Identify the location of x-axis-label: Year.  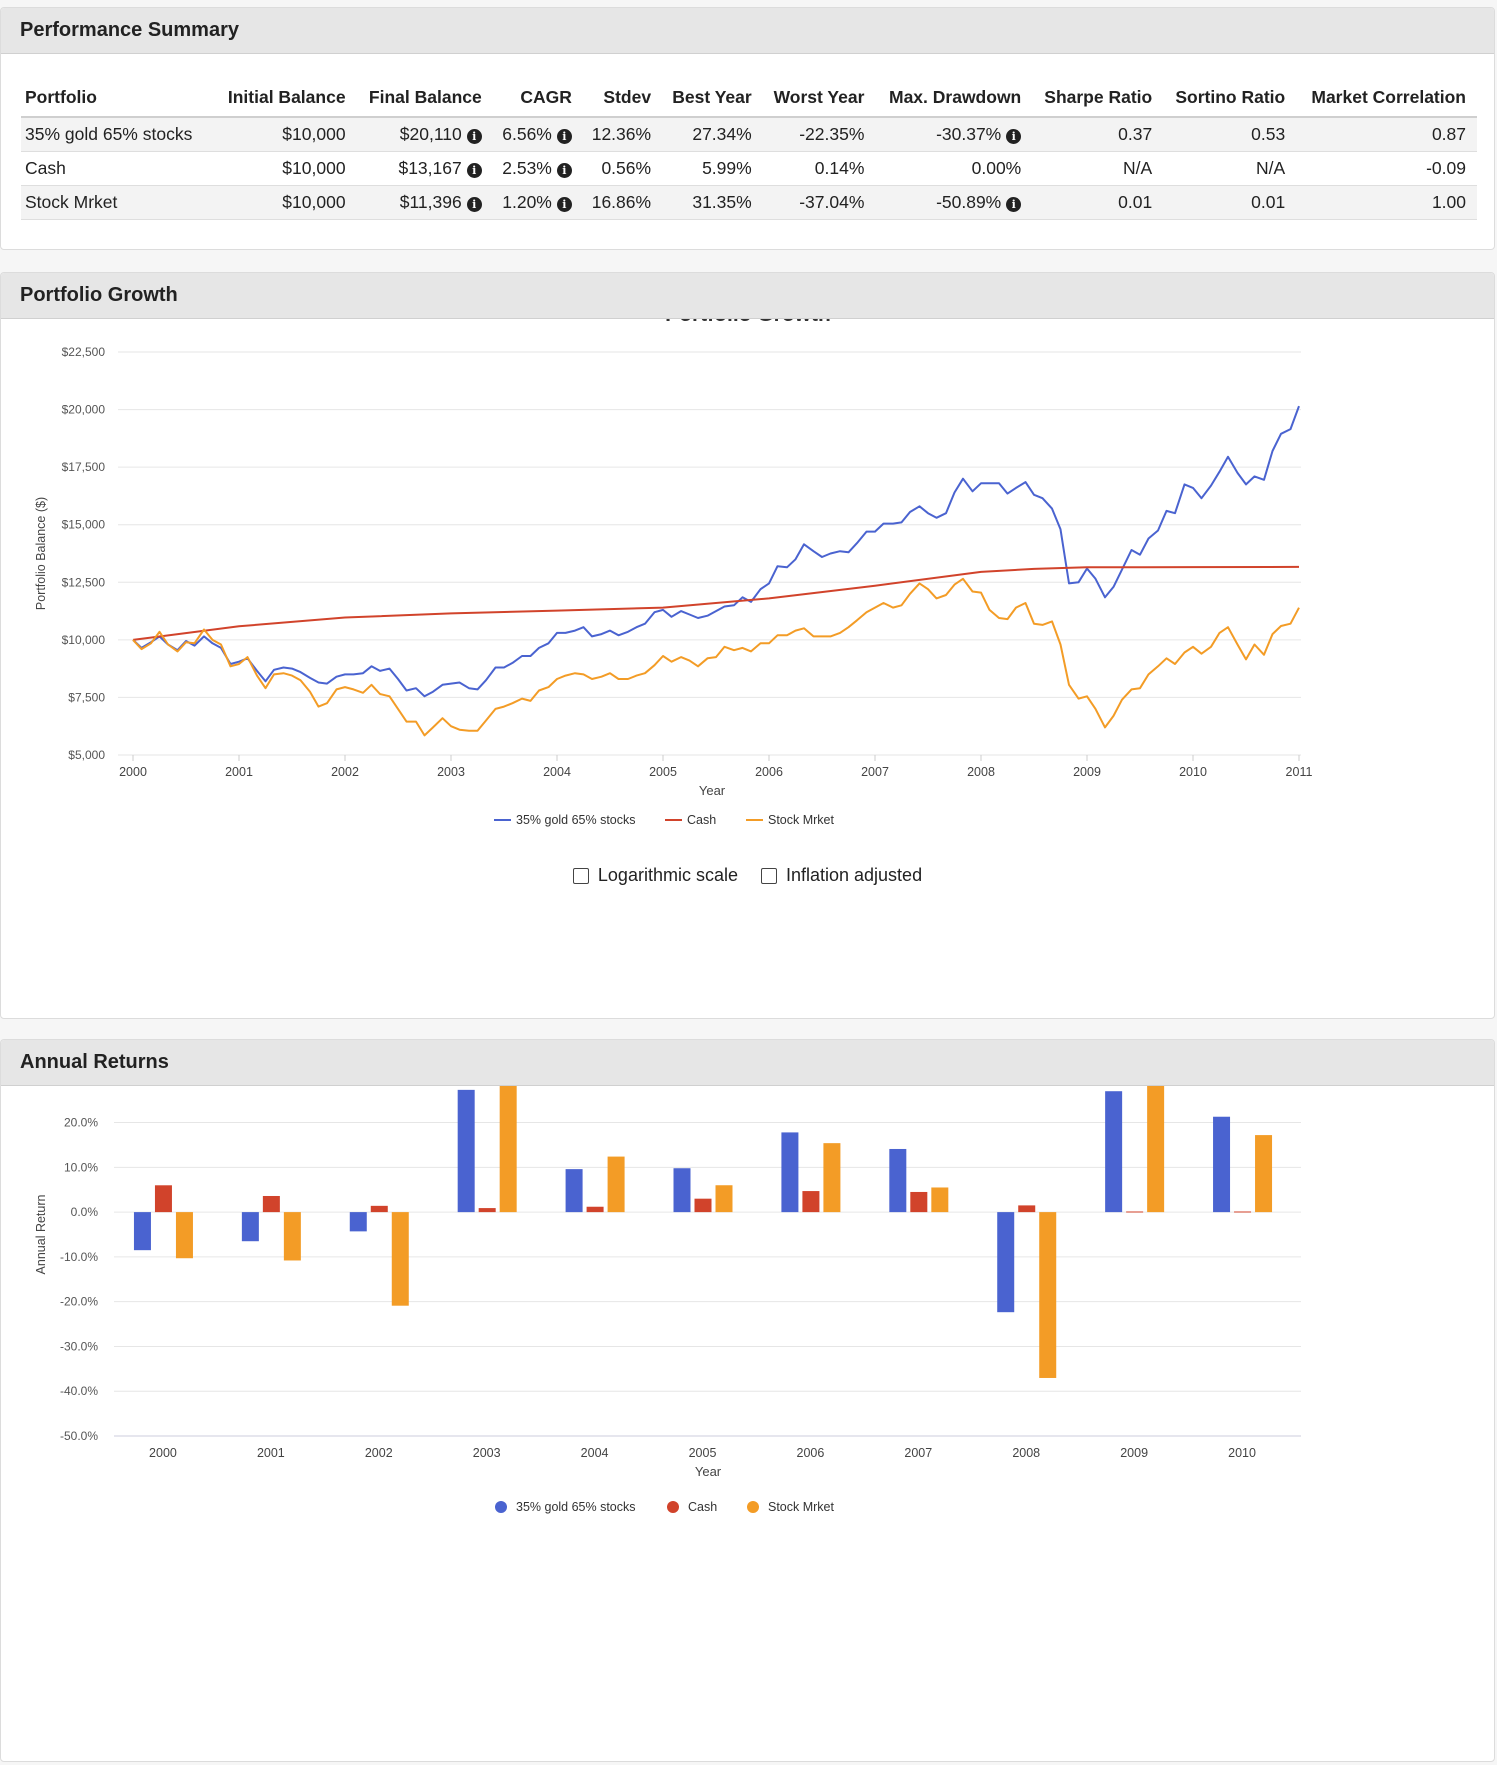
(712, 790).